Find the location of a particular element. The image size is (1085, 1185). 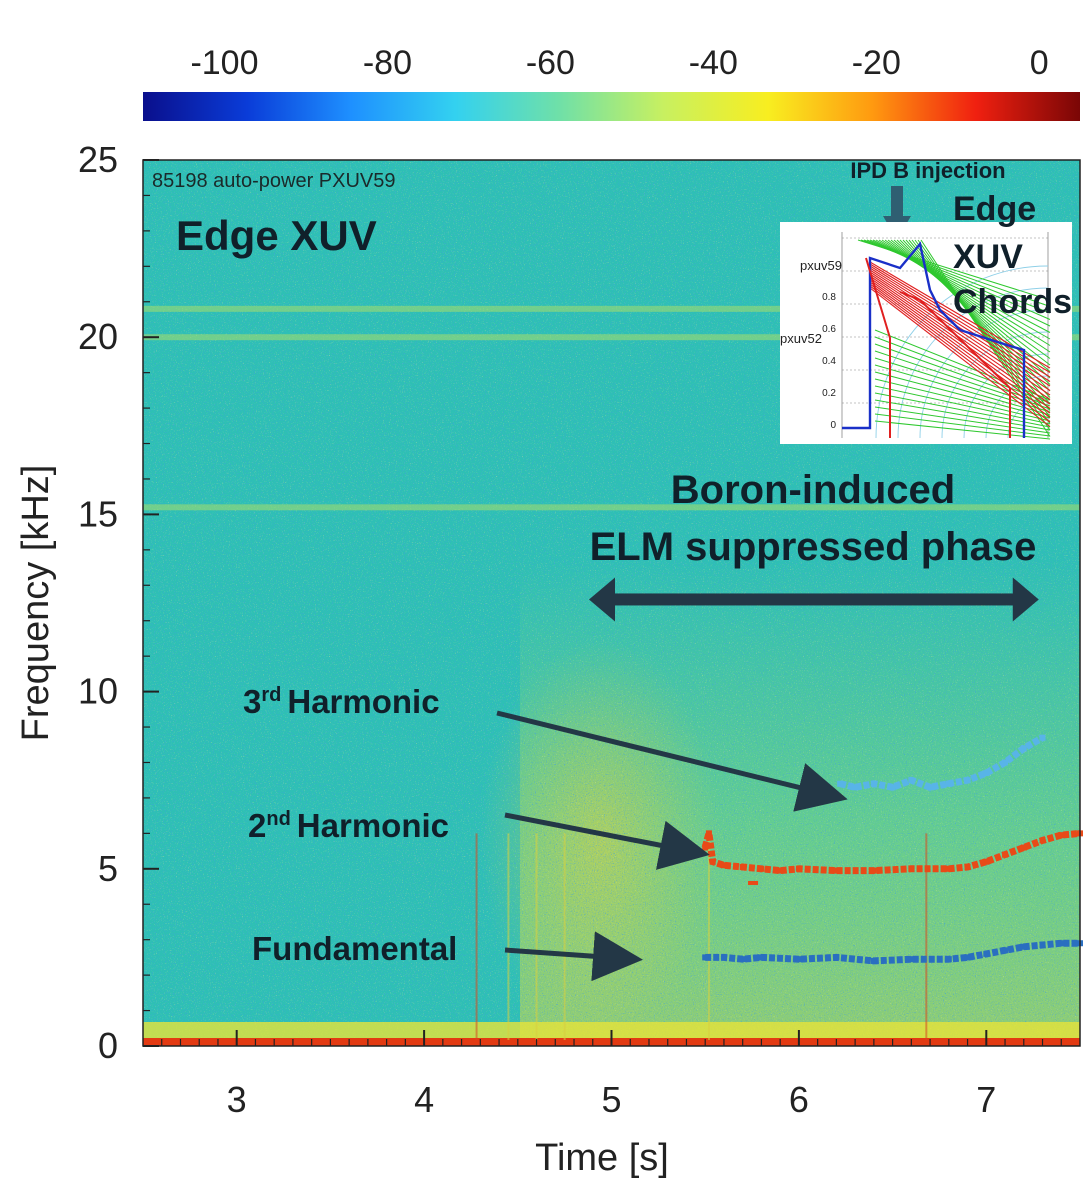

second-harmonic-text: Harmonic is located at coordinates (373, 825).